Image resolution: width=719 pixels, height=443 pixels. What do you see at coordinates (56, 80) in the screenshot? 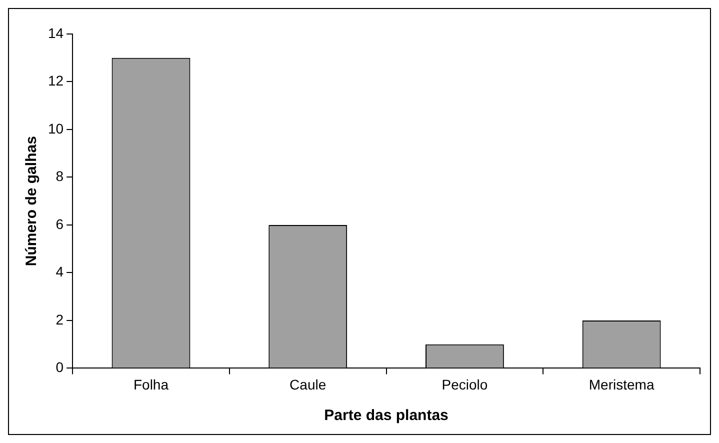
I see `y-tick-label: 12` at bounding box center [56, 80].